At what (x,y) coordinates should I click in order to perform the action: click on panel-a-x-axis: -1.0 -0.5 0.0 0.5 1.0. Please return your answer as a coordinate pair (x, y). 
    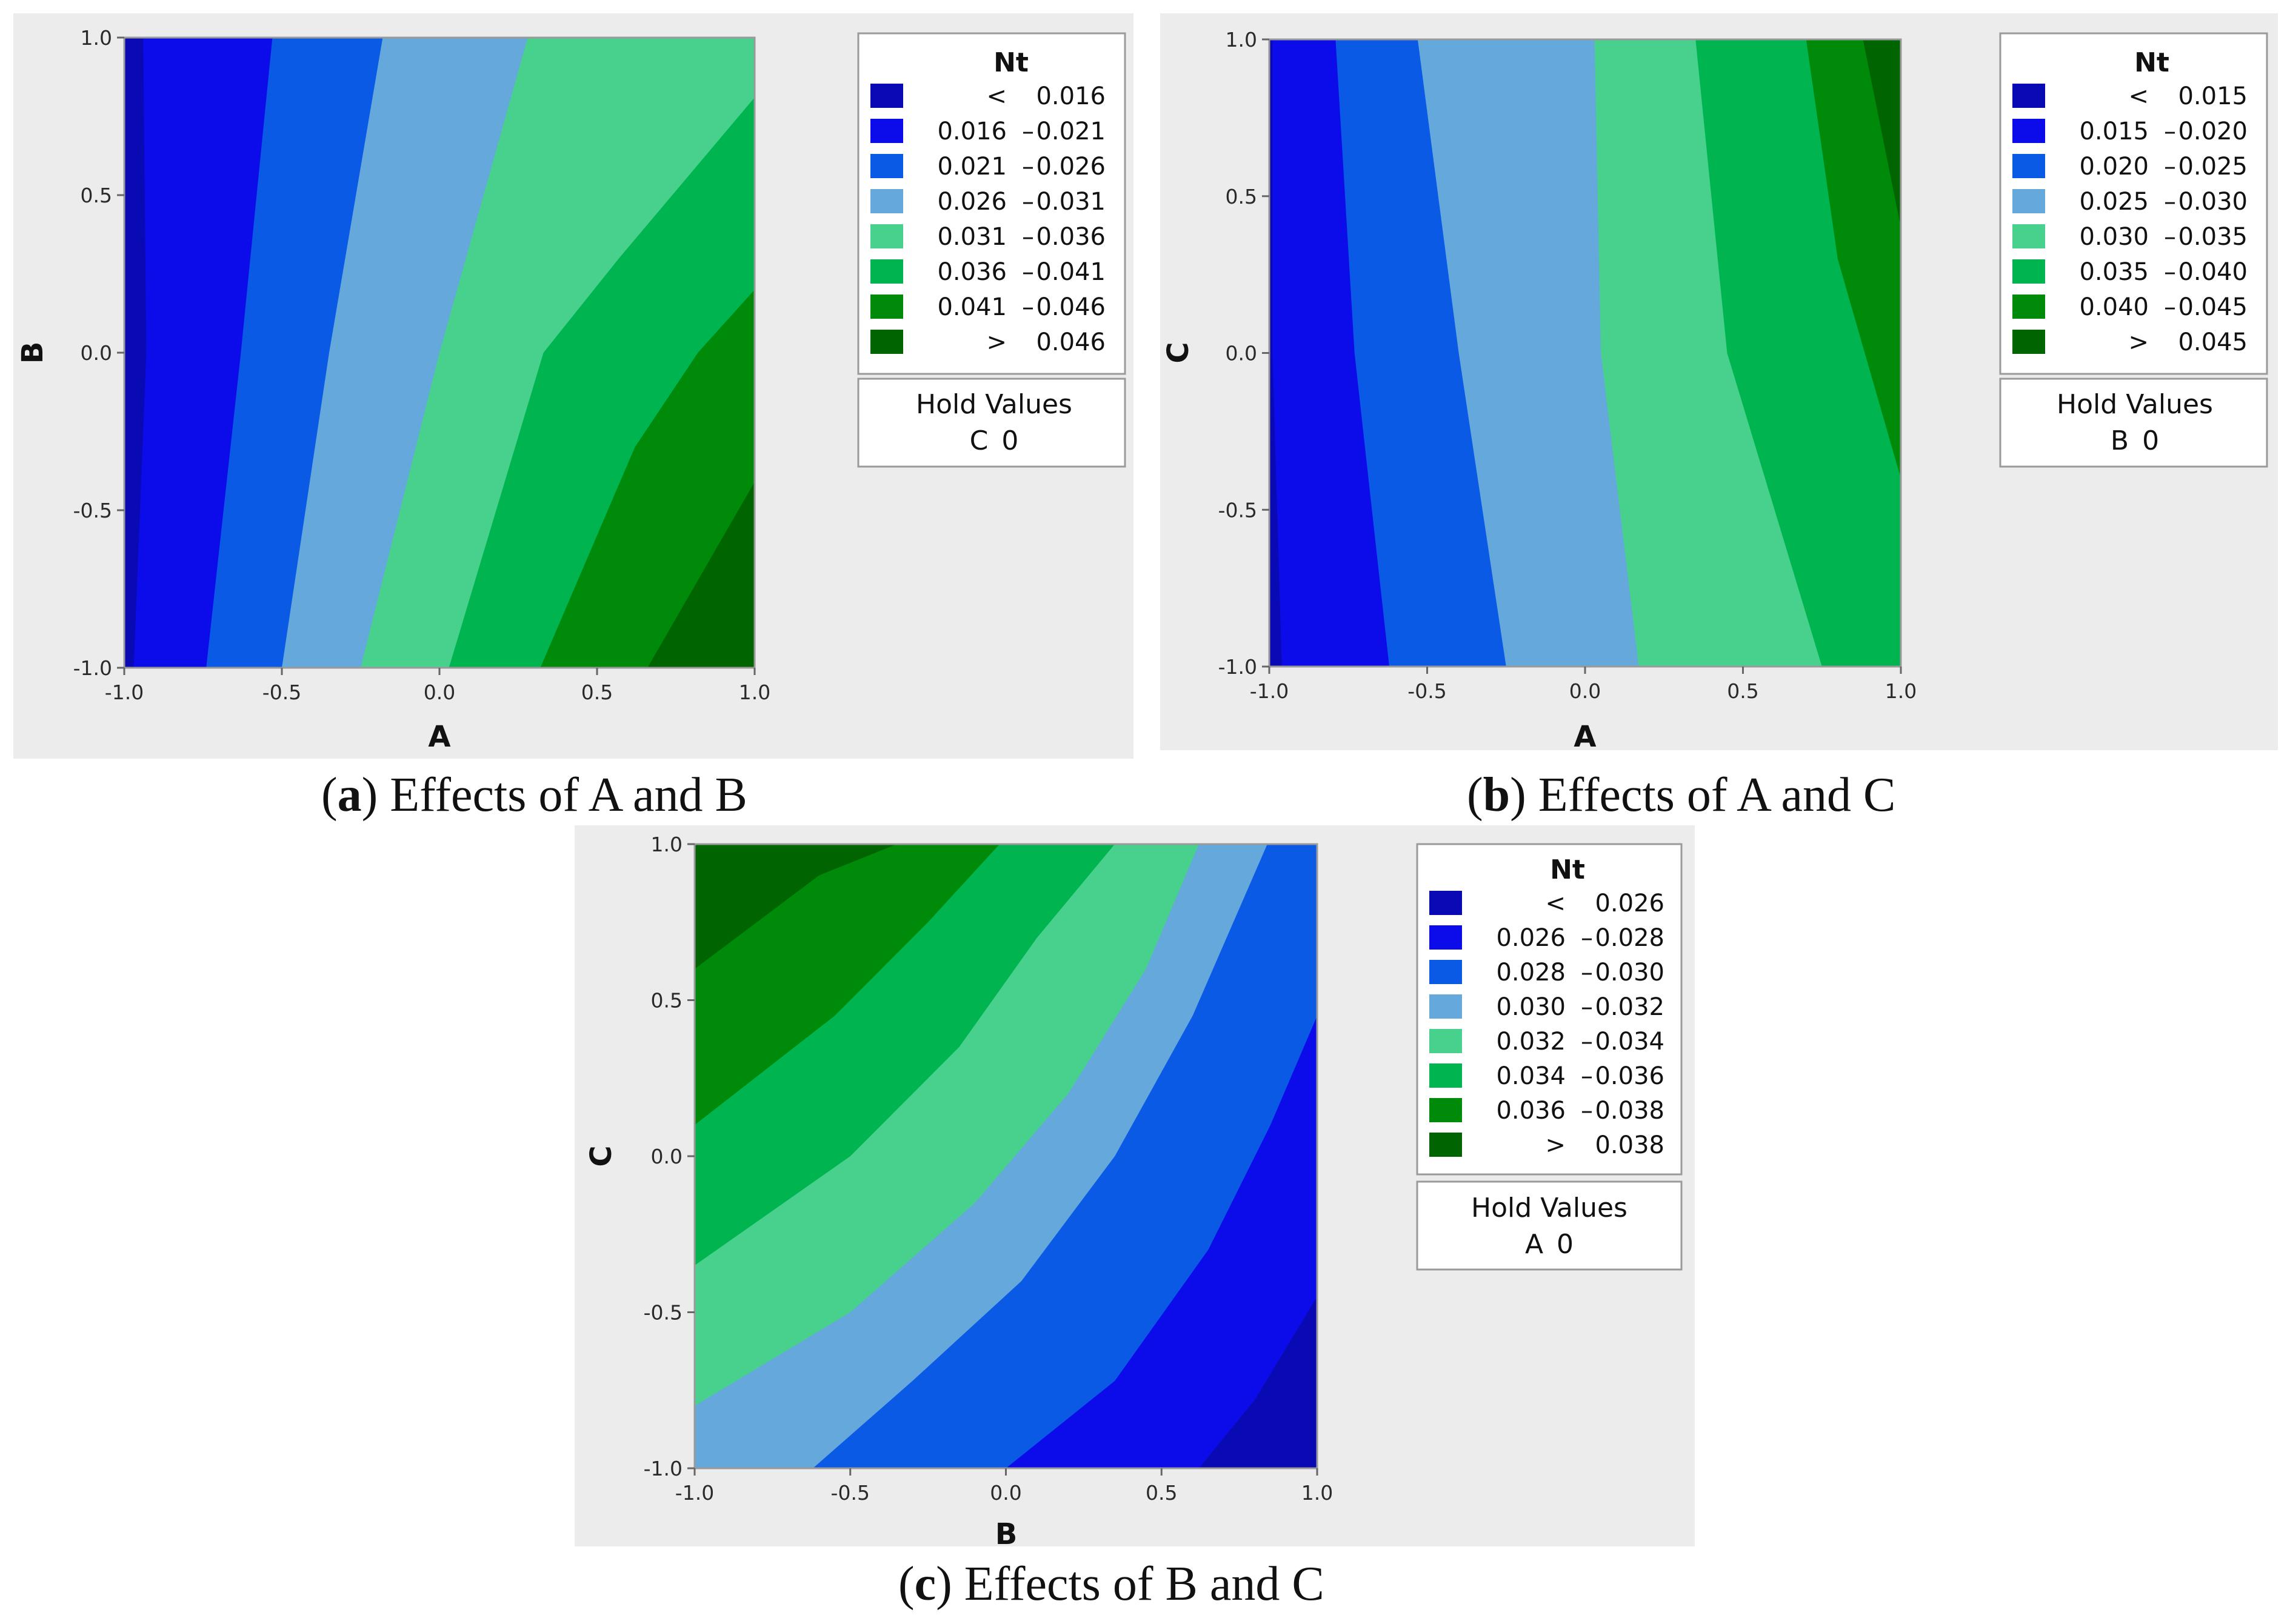
    Looking at the image, I should click on (437, 686).